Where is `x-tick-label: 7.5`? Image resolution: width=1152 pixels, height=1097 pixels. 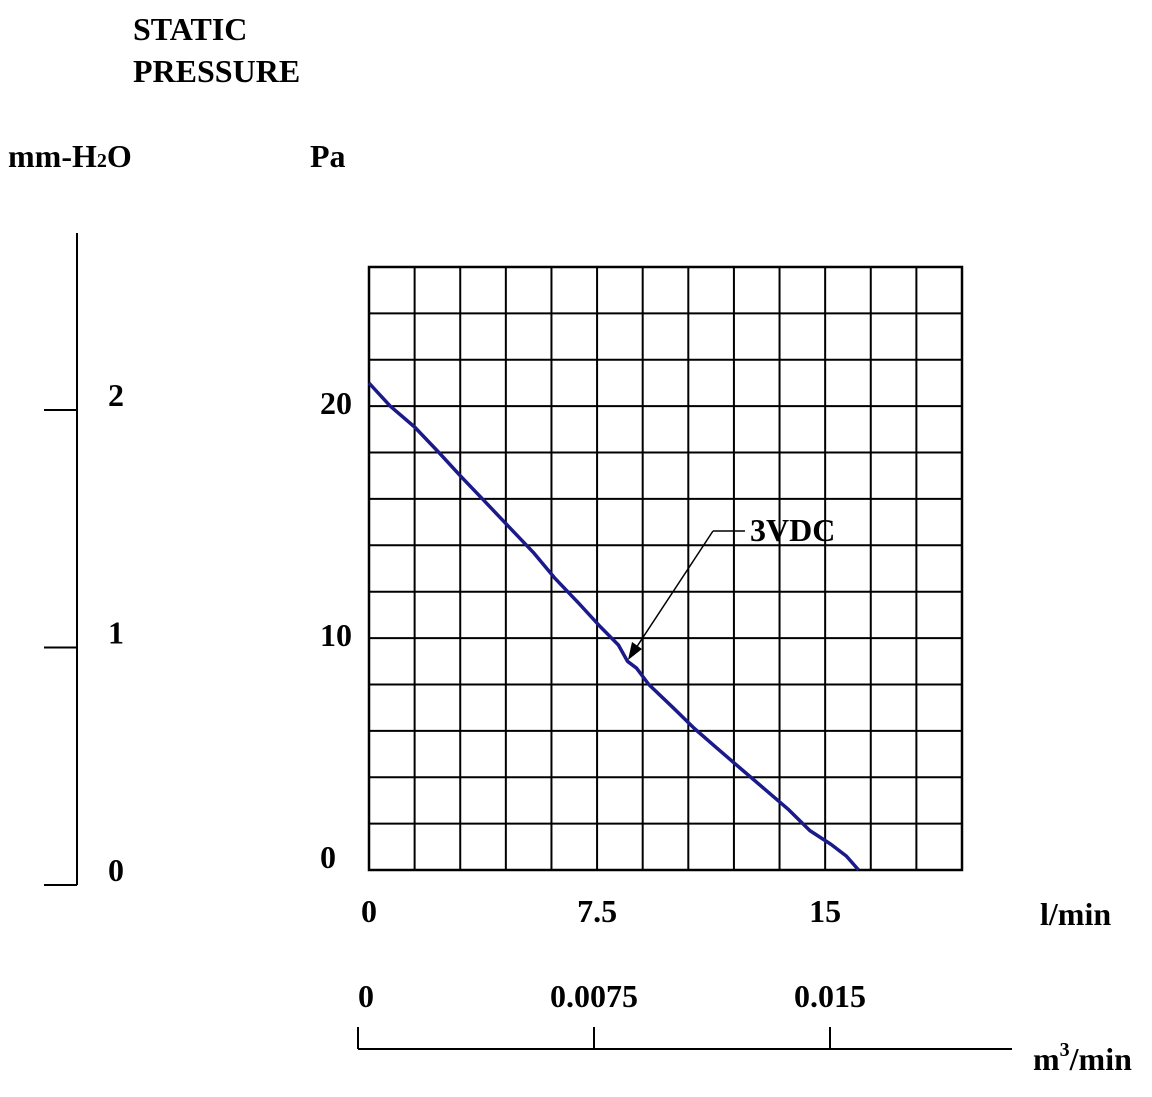 x-tick-label: 7.5 is located at coordinates (597, 911).